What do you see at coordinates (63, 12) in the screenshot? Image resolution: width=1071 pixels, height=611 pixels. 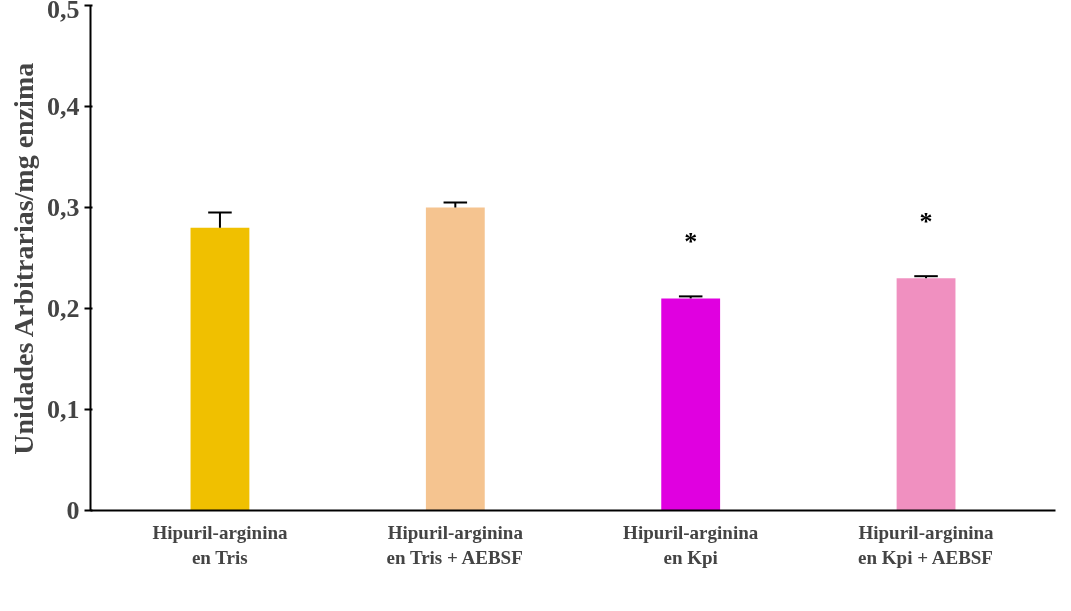 I see `y-tick-label: 0,5` at bounding box center [63, 12].